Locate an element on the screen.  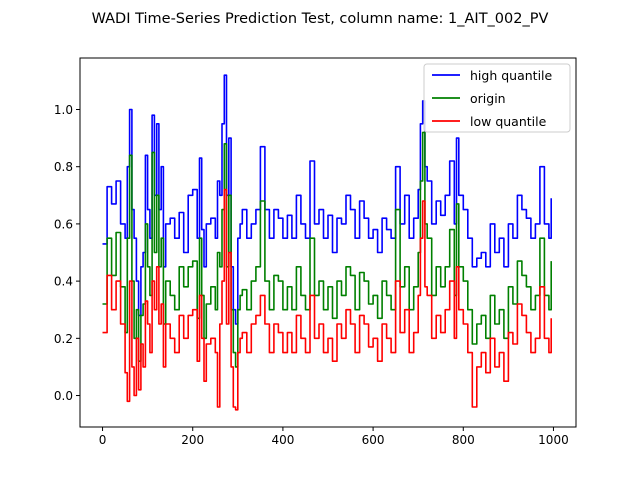
legend-frame is located at coordinates (497, 98).